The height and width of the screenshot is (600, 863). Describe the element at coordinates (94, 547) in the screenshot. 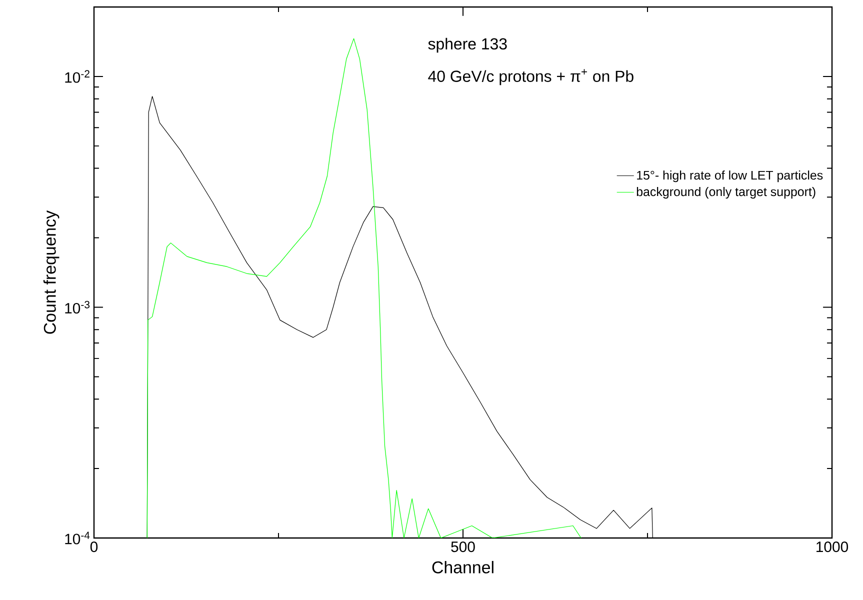

I see `x-tick-label: 0` at that location.